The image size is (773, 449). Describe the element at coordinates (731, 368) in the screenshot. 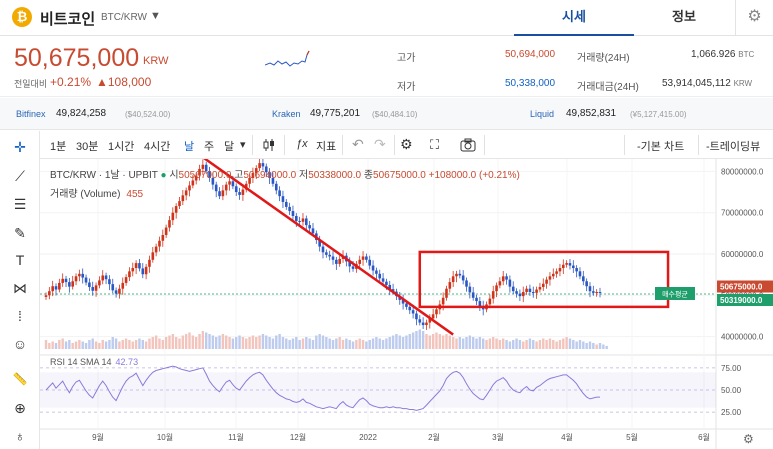

I see `rsi-tick-label: 75.00` at that location.